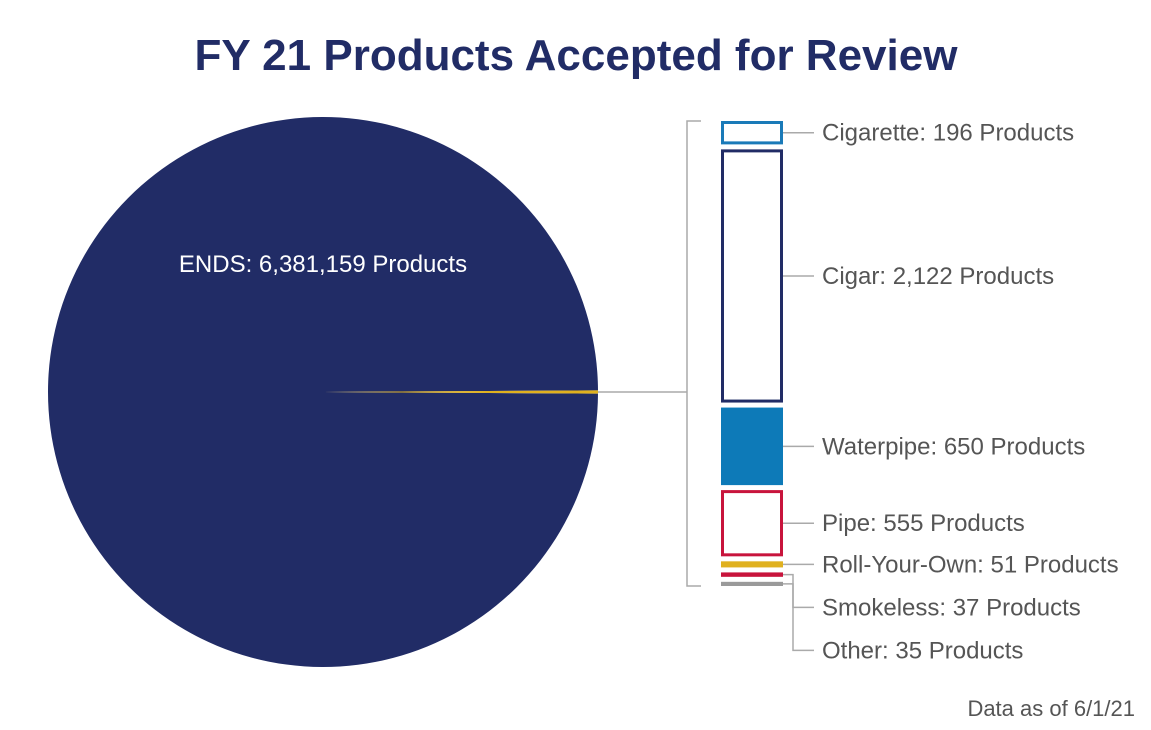  I want to click on breakdown-label-other: Other: 35 Products, so click(922, 650).